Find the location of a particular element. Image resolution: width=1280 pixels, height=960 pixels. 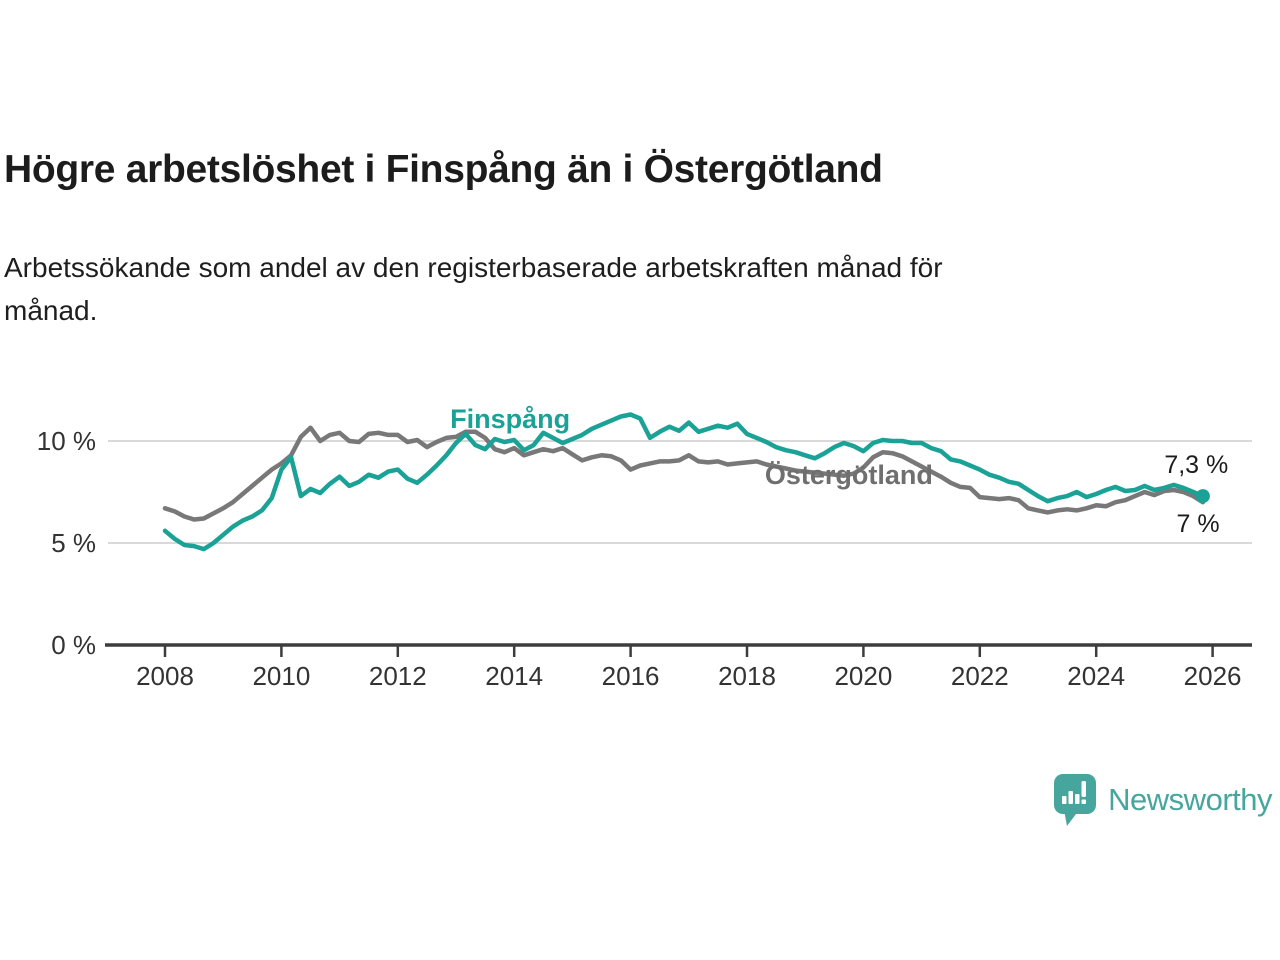

series-line-stergtland is located at coordinates (684, 473).